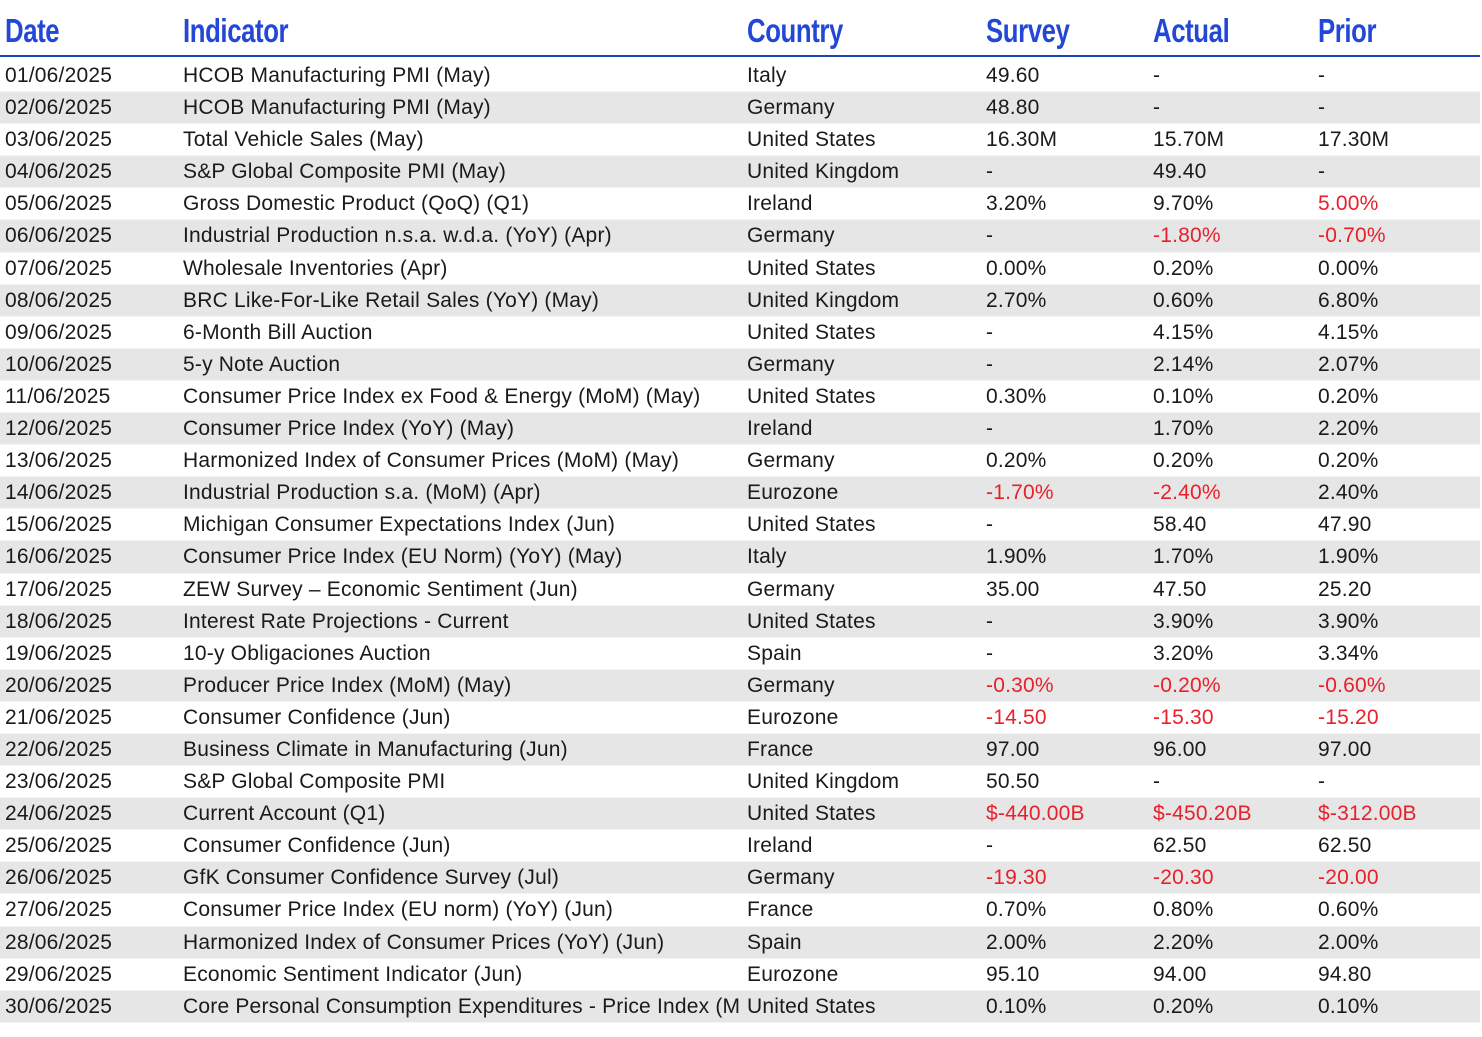  I want to click on survey-cell: 0.00%, so click(1016, 268).